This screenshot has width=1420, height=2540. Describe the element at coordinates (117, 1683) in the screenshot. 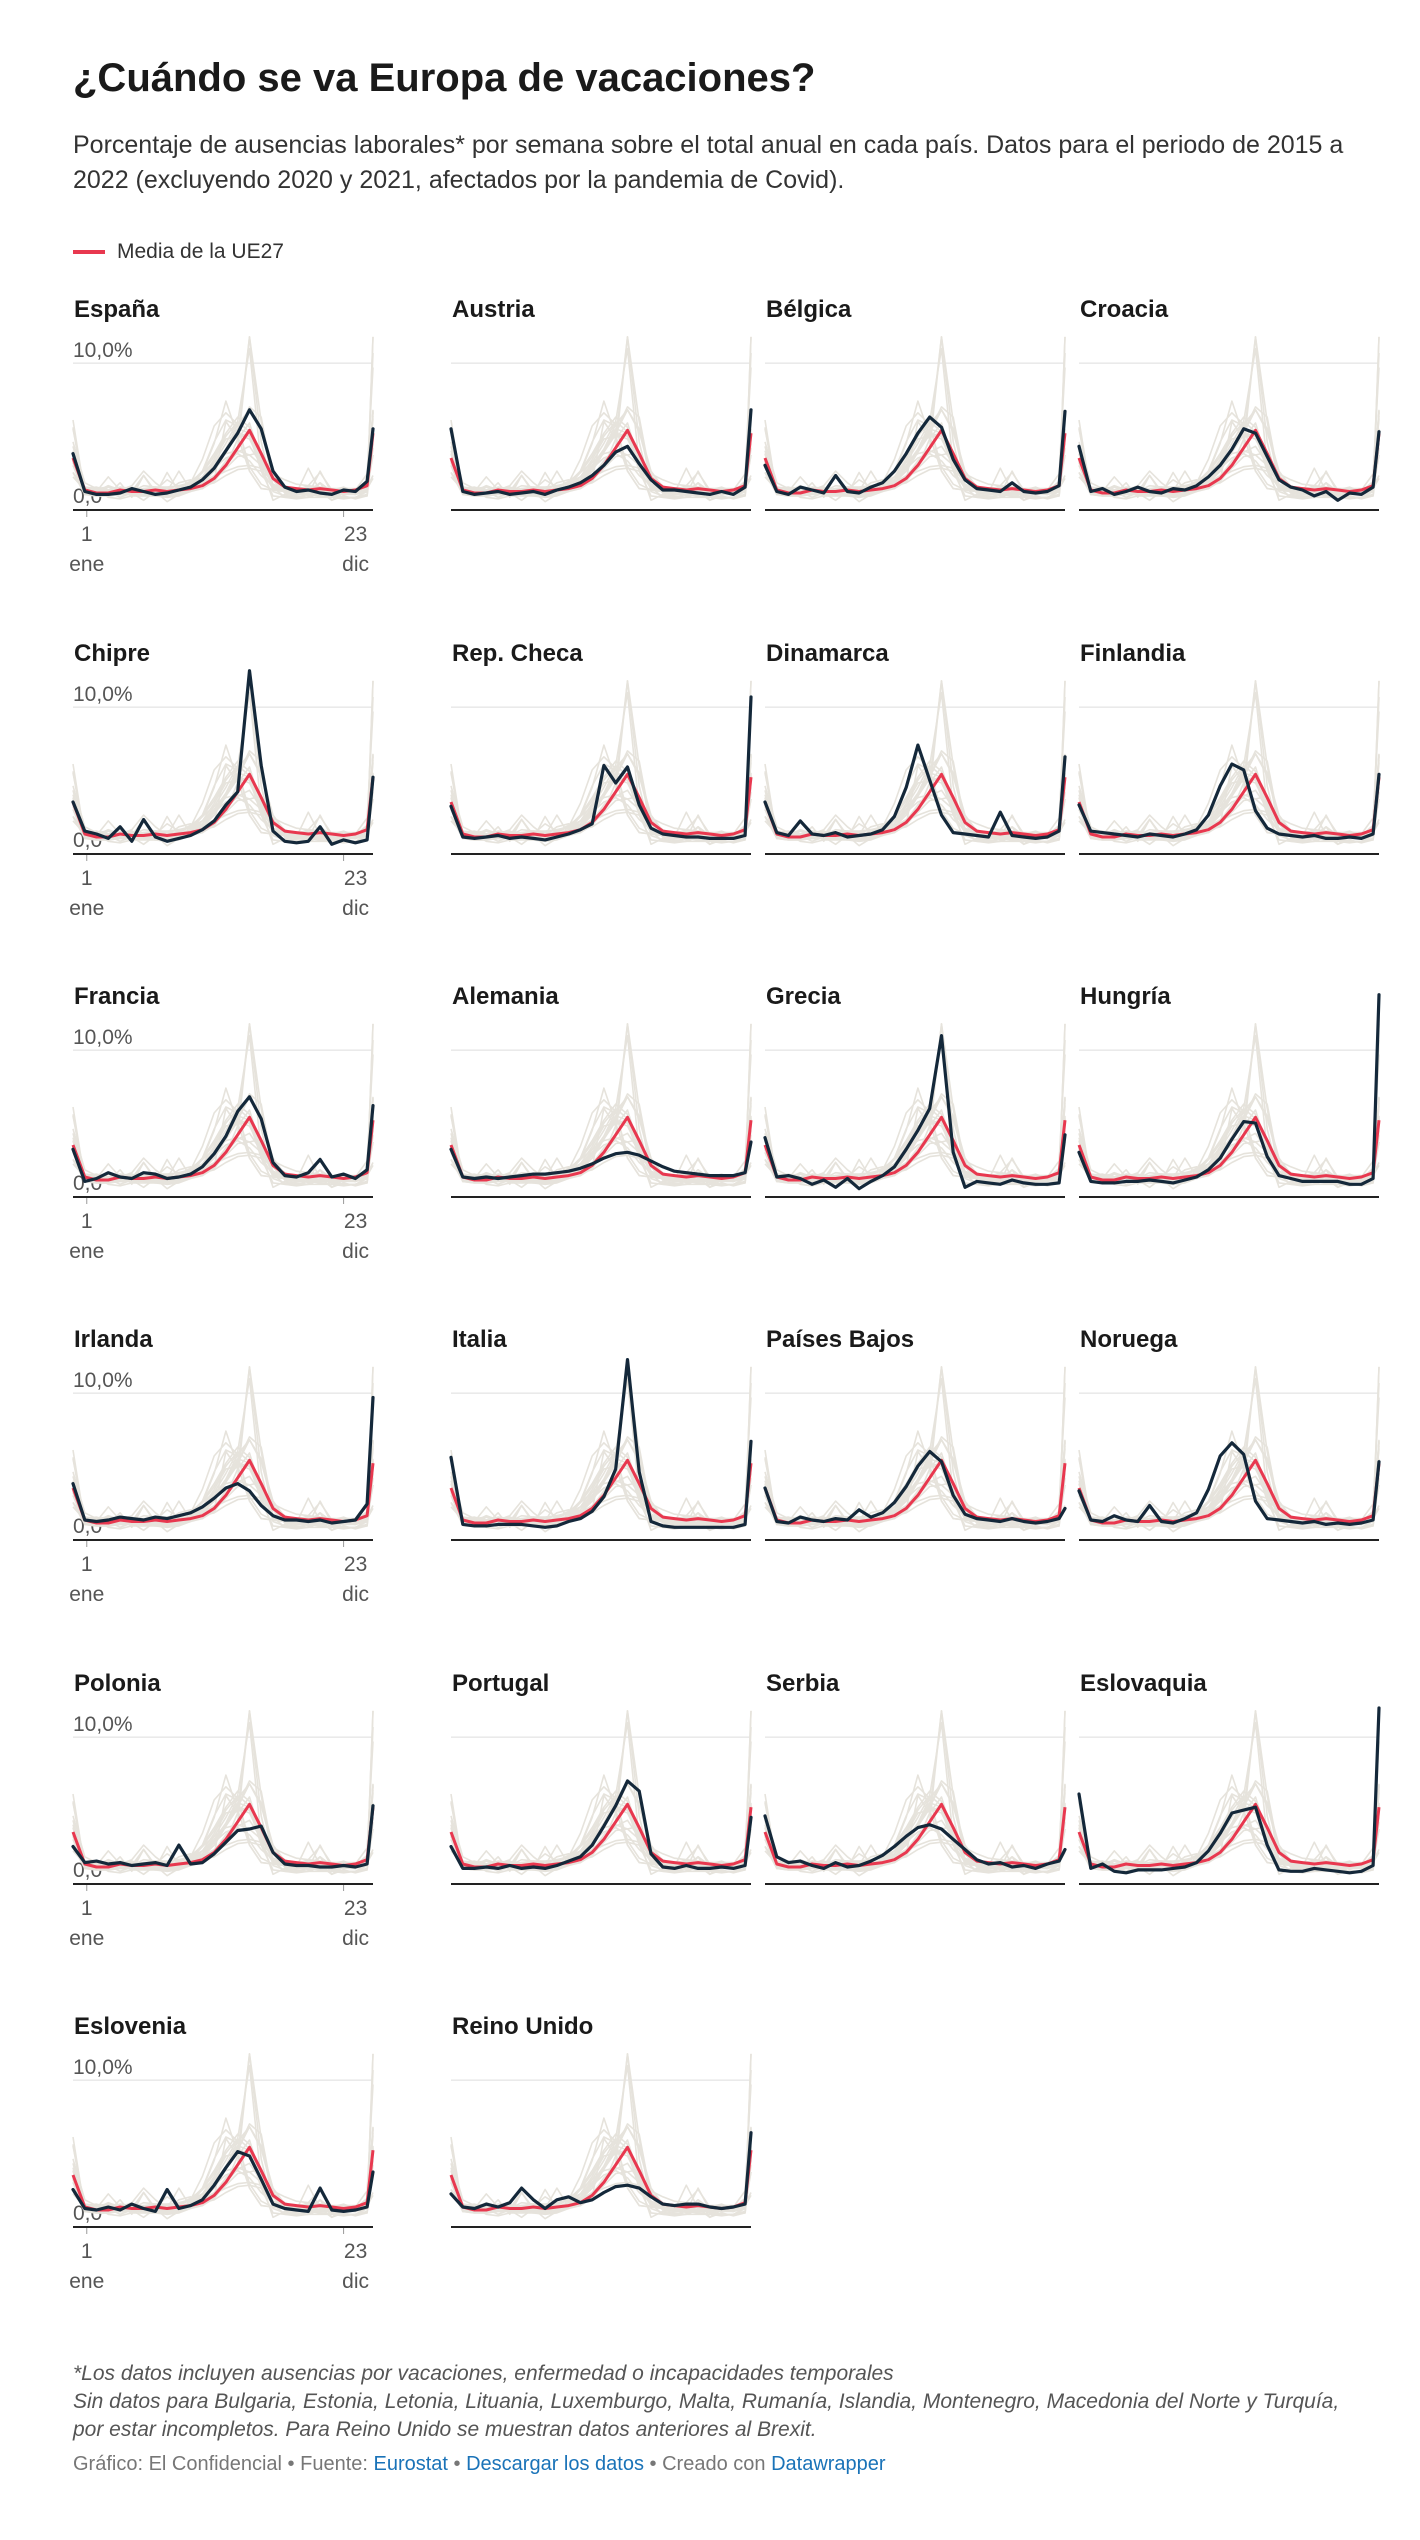

I see `panel-title: Polonia` at that location.